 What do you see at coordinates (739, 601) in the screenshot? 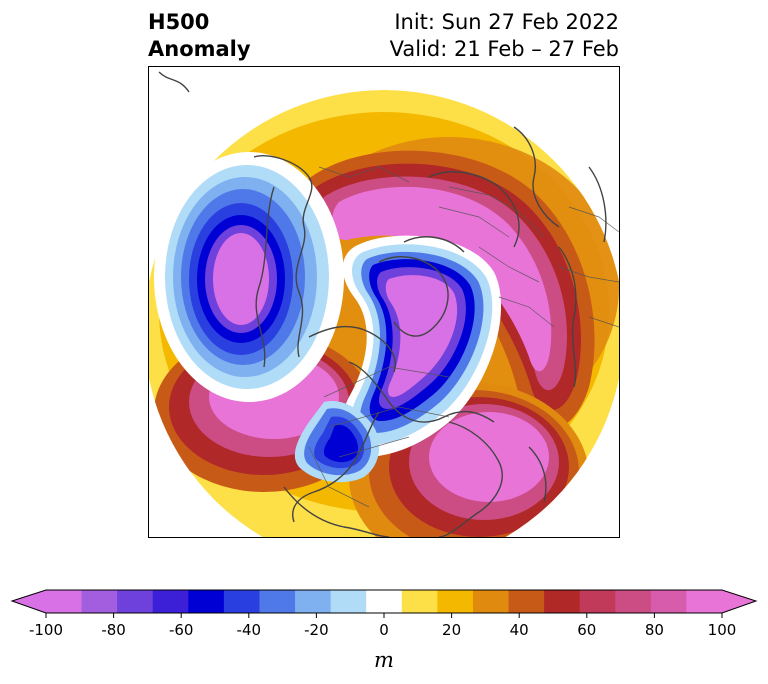
I see `colorbar-max-extension` at bounding box center [739, 601].